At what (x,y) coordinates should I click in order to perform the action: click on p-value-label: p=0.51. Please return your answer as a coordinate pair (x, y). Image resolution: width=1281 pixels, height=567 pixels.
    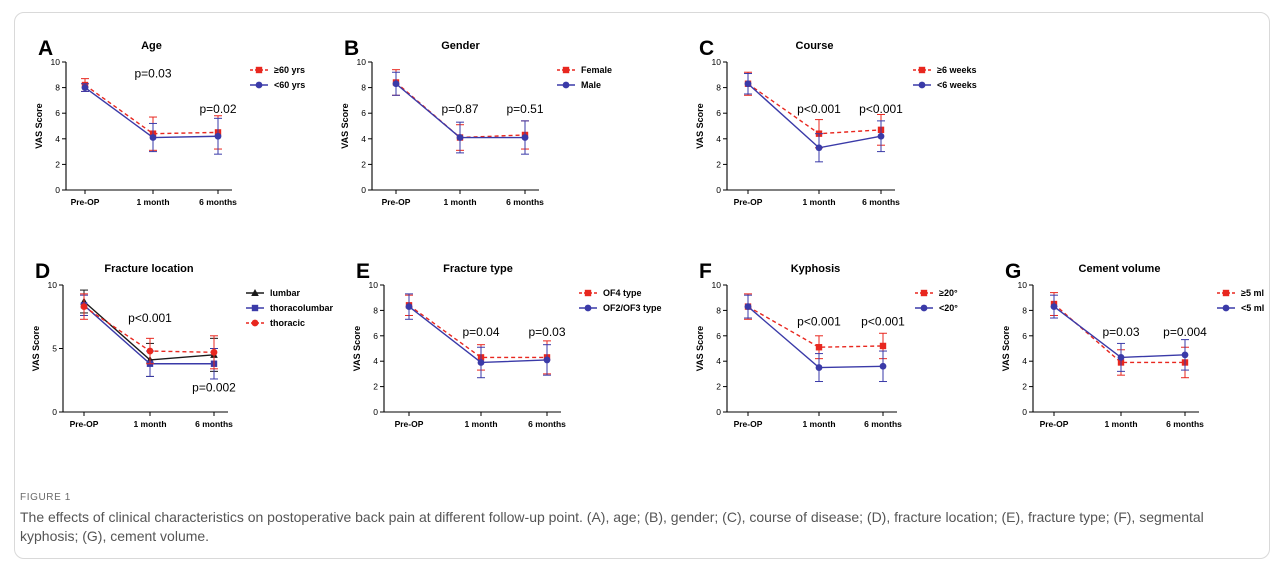
    Looking at the image, I should click on (524, 109).